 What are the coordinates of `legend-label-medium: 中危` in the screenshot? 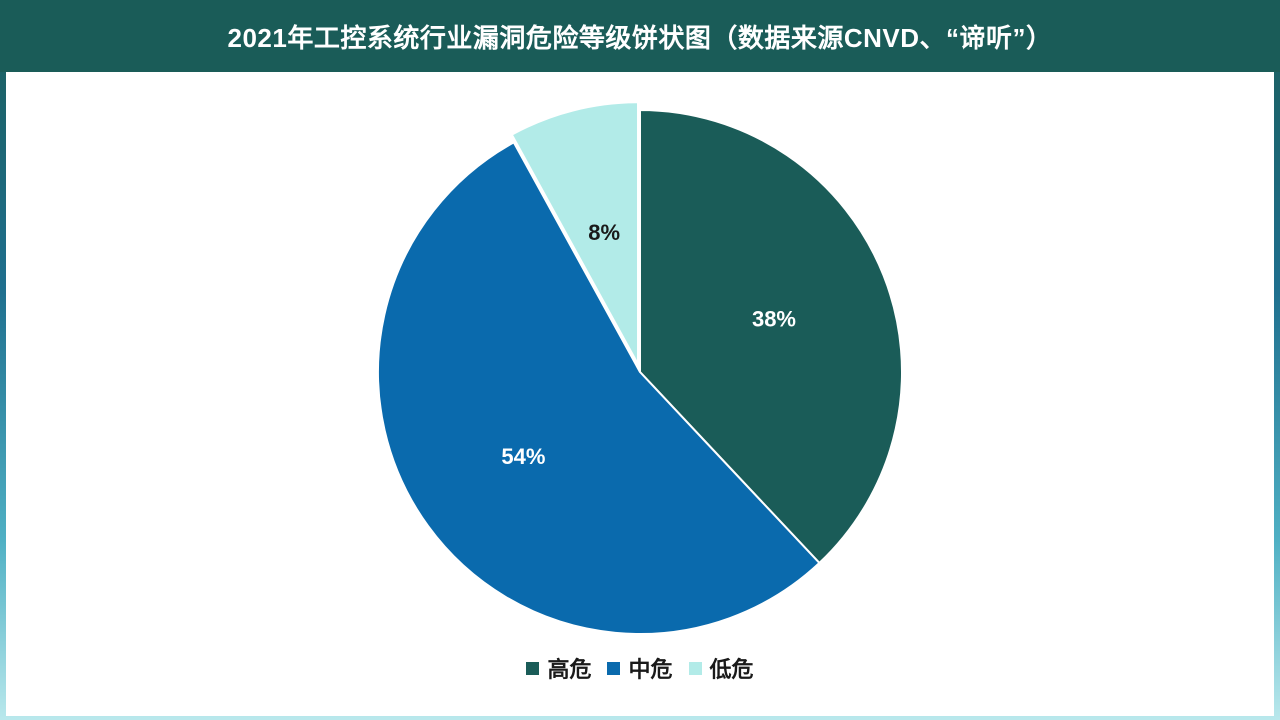 It's located at (650, 669).